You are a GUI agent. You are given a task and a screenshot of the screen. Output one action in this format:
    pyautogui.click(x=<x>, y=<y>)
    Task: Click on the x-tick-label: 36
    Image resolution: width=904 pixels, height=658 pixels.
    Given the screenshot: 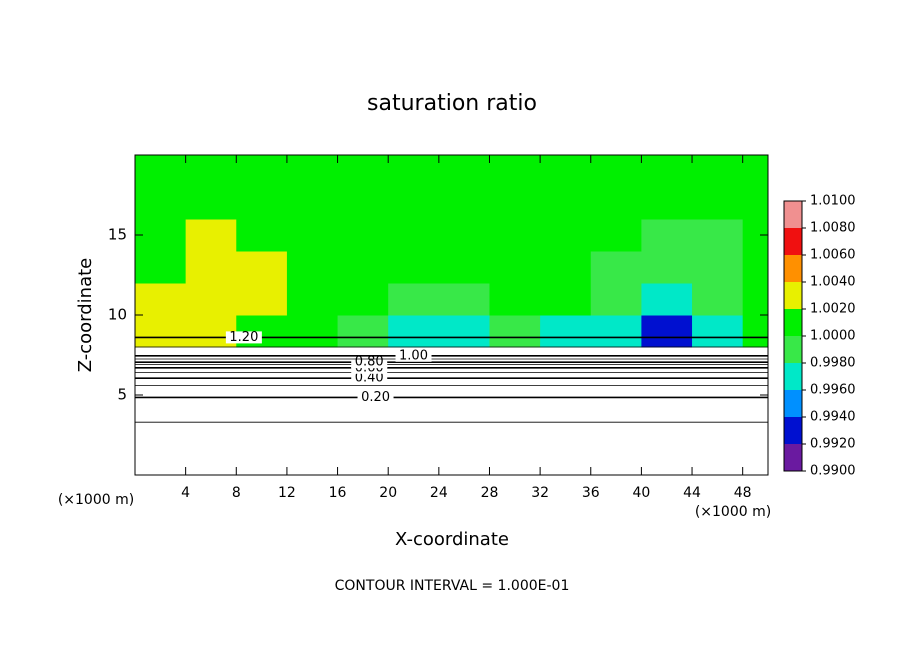 What is the action you would take?
    pyautogui.click(x=591, y=493)
    